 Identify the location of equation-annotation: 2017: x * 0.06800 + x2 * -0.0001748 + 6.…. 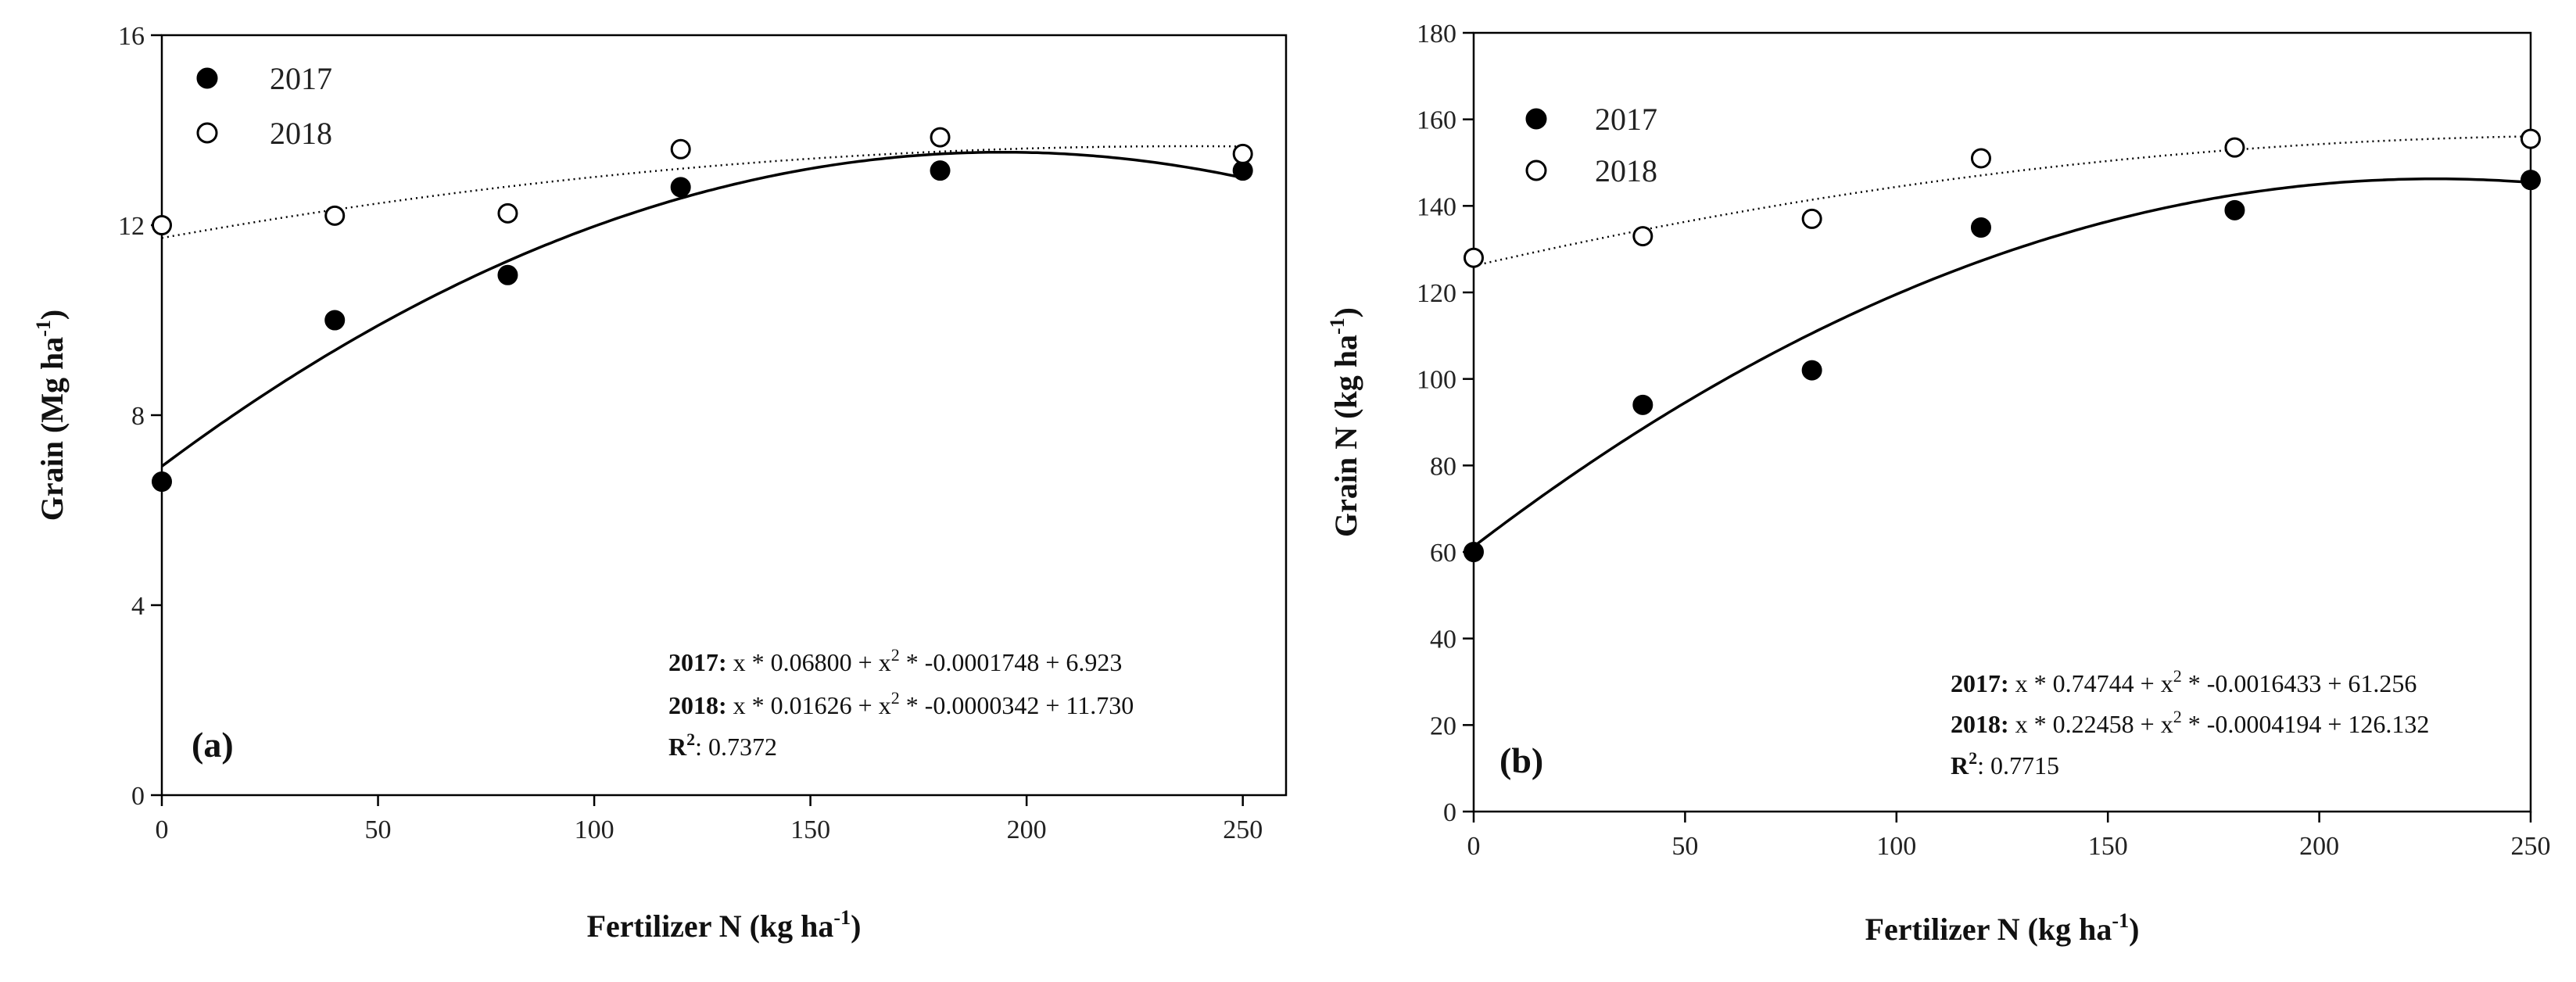
(895, 661).